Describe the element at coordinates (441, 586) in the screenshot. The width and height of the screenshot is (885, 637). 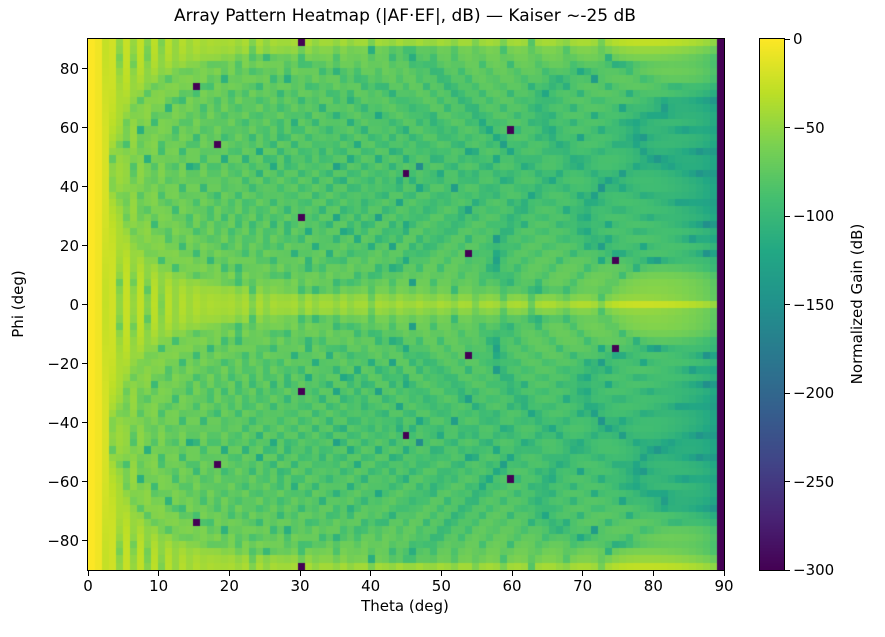
I see `x-tick-label: 50` at that location.